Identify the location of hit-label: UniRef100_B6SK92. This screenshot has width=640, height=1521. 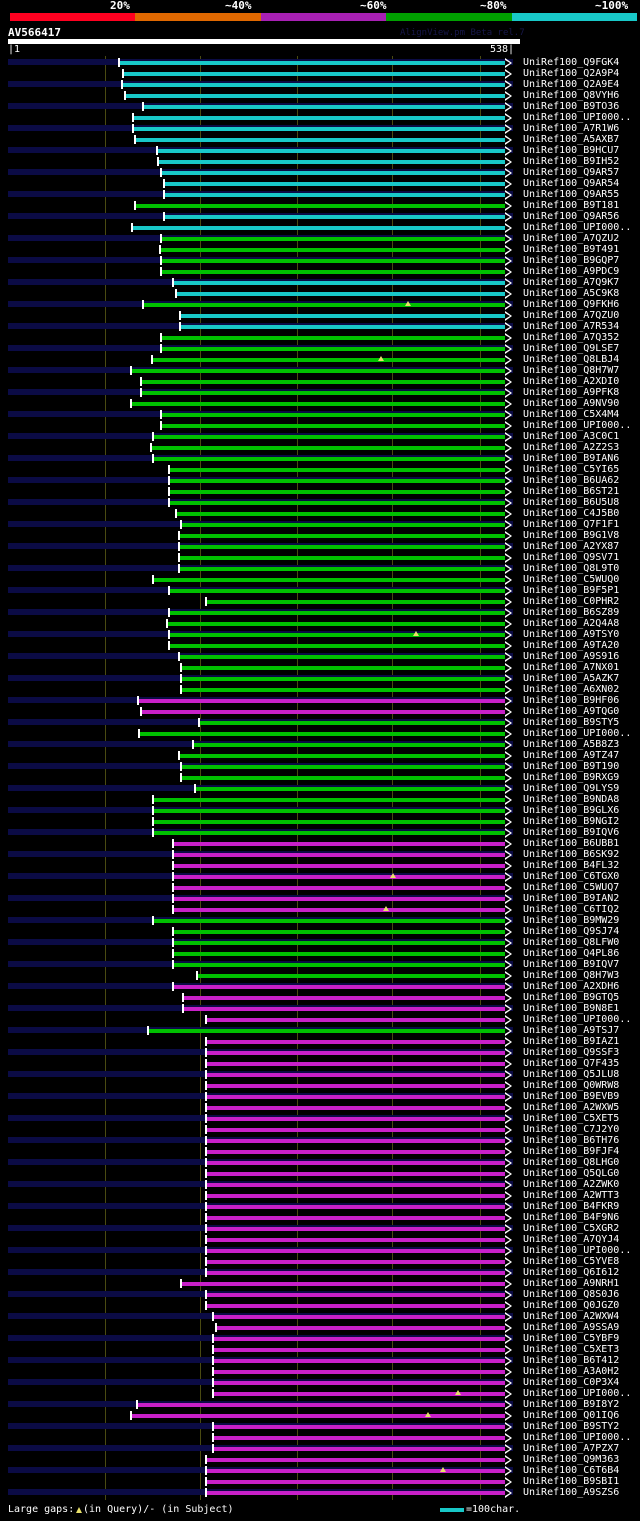
(571, 854).